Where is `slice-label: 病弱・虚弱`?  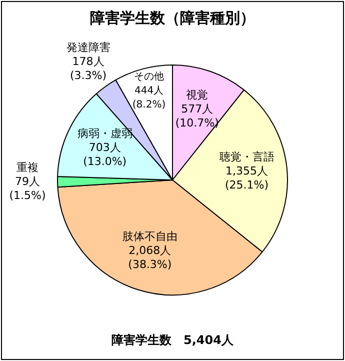
slice-label: 病弱・虚弱 is located at coordinates (104, 133).